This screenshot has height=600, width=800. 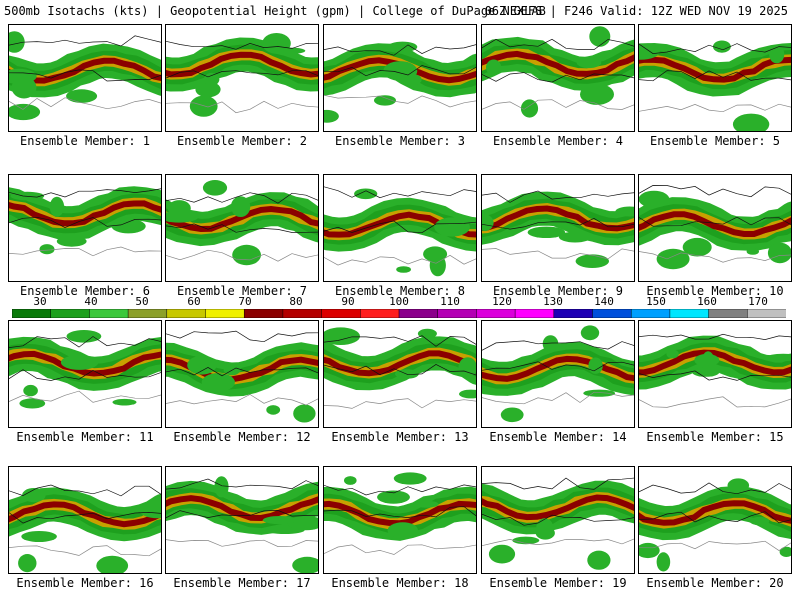 I want to click on ensemble-member-label: Ensemble Member: 10, so click(x=715, y=291).